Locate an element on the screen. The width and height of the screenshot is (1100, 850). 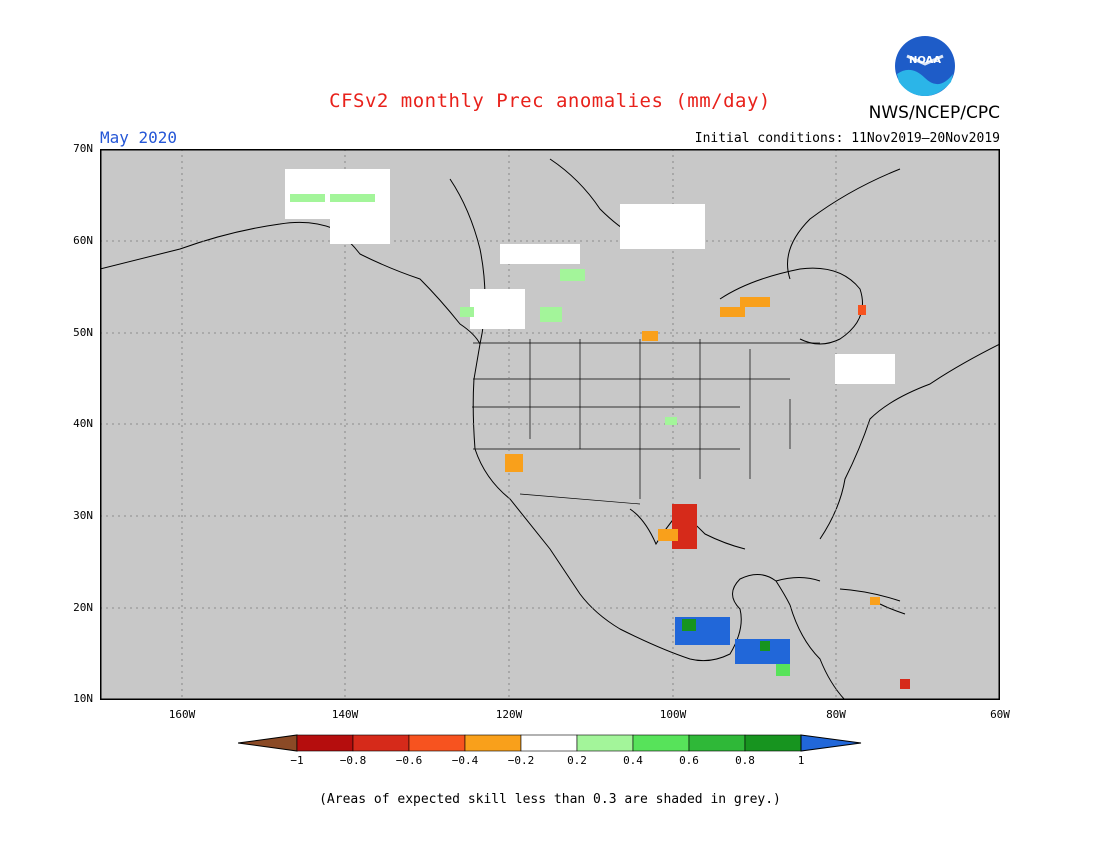
noaa-logo: NOAA is located at coordinates (925, 66).